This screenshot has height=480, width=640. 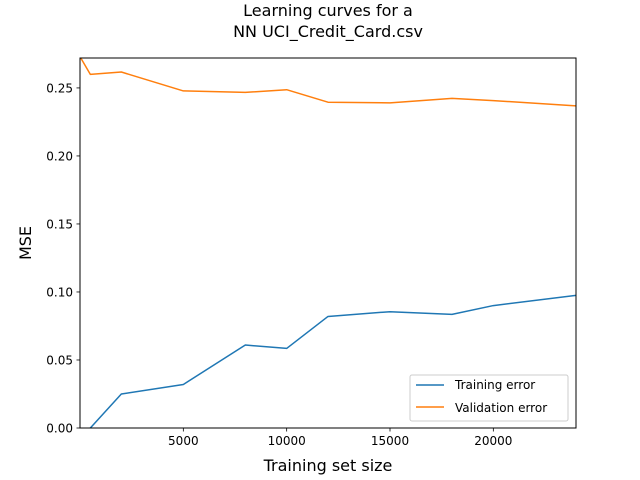 What do you see at coordinates (328, 465) in the screenshot?
I see `x-axis-label: Training set size` at bounding box center [328, 465].